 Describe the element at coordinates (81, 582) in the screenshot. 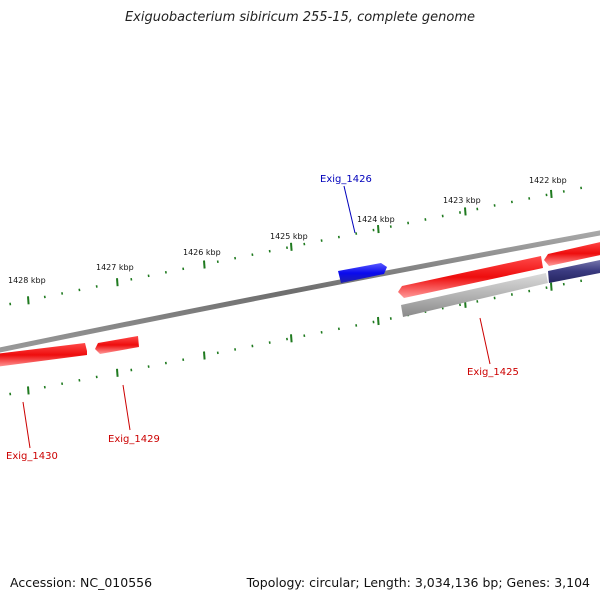

I see `accession-text: Accession: NC_010556` at that location.